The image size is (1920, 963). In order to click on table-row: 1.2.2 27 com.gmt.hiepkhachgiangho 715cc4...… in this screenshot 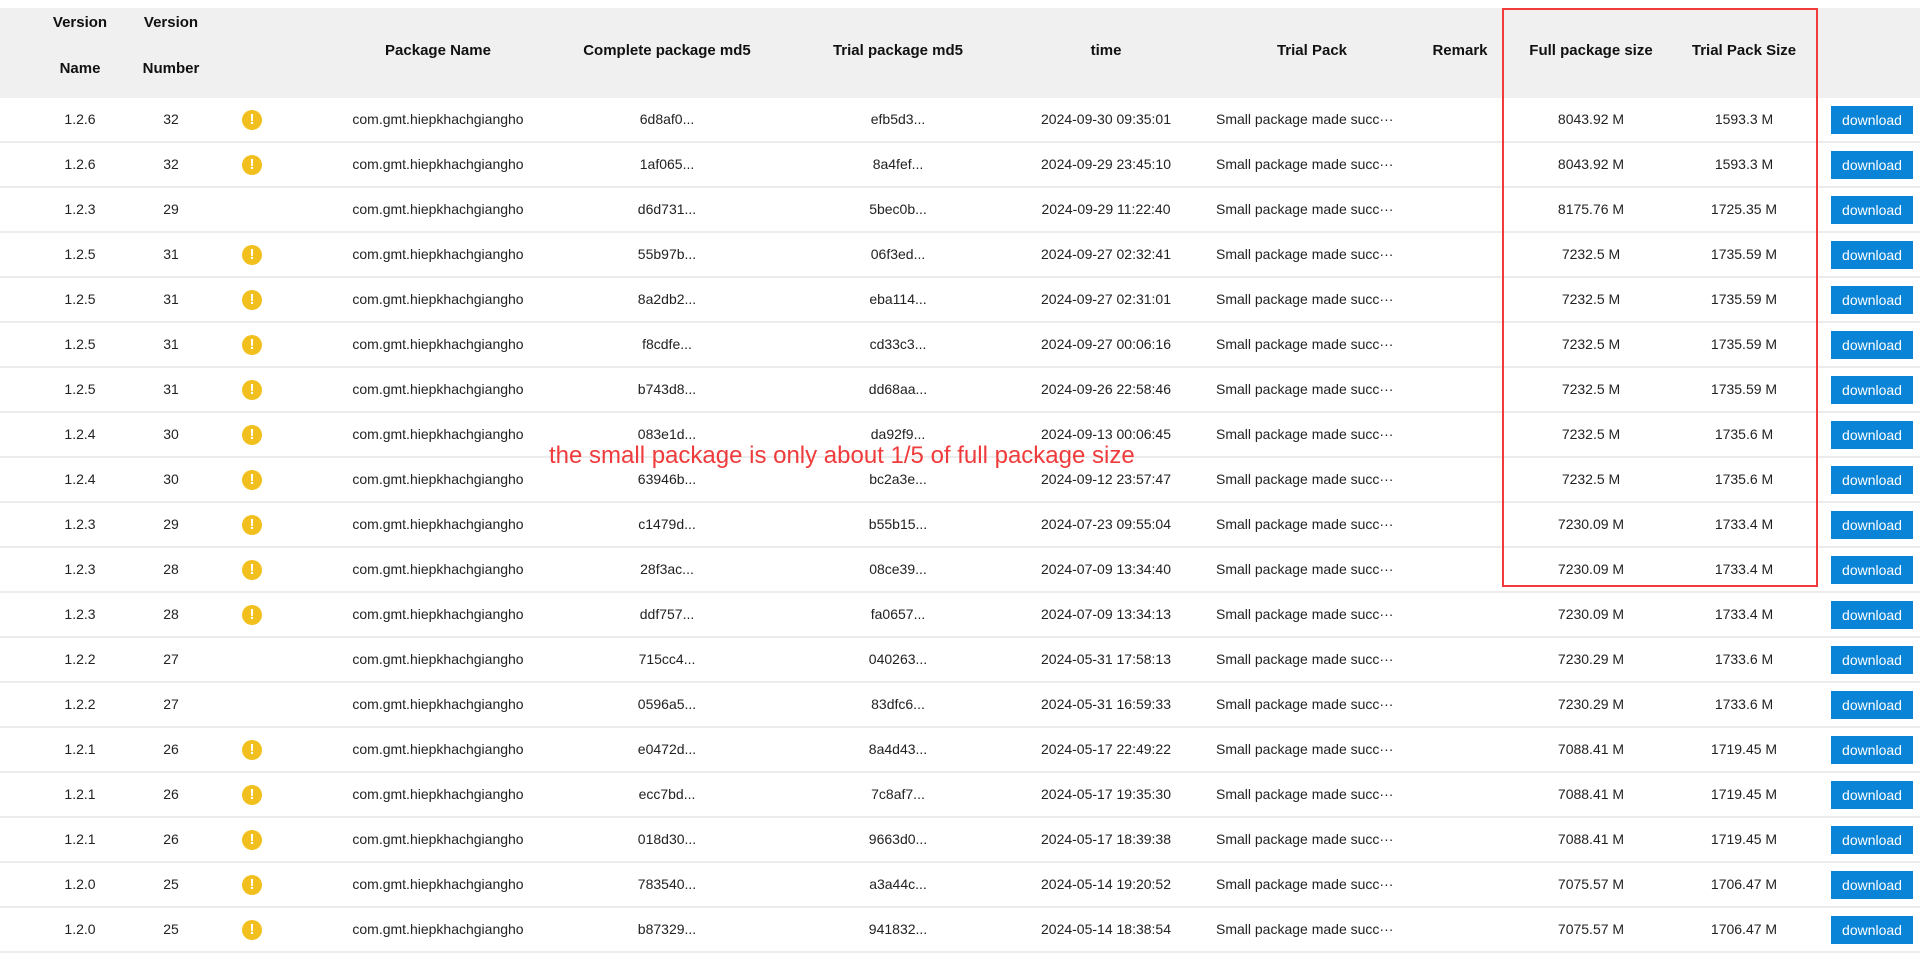, I will do `click(960, 660)`.